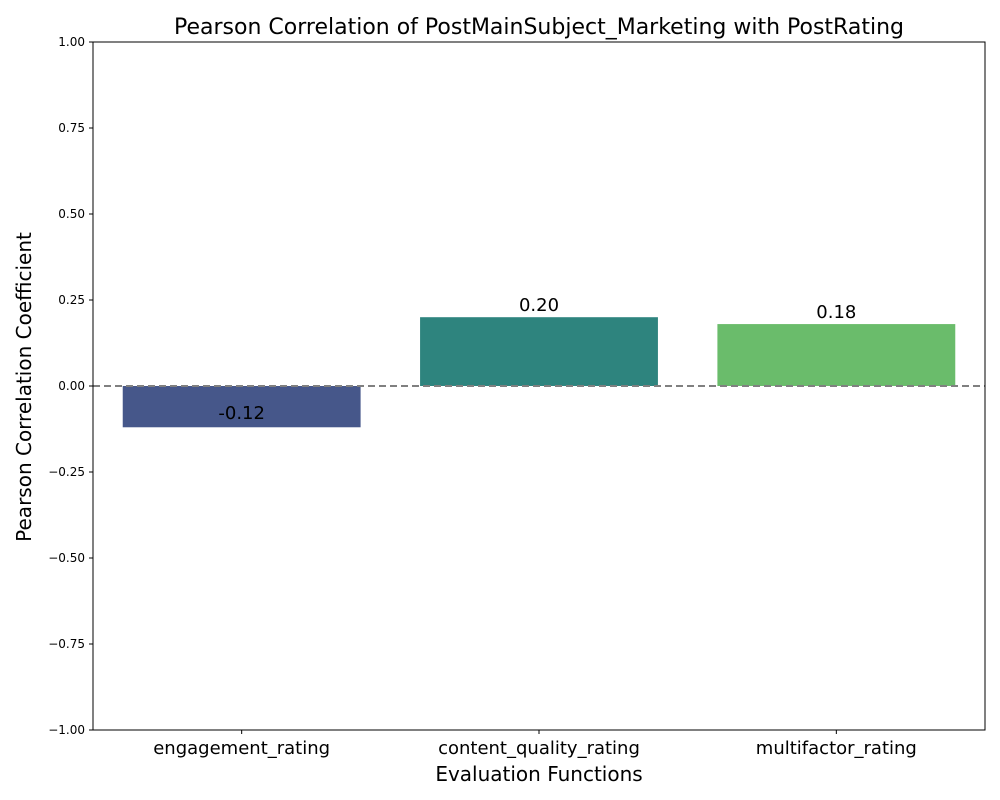  I want to click on x-tick-label: content_quality_rating, so click(539, 748).